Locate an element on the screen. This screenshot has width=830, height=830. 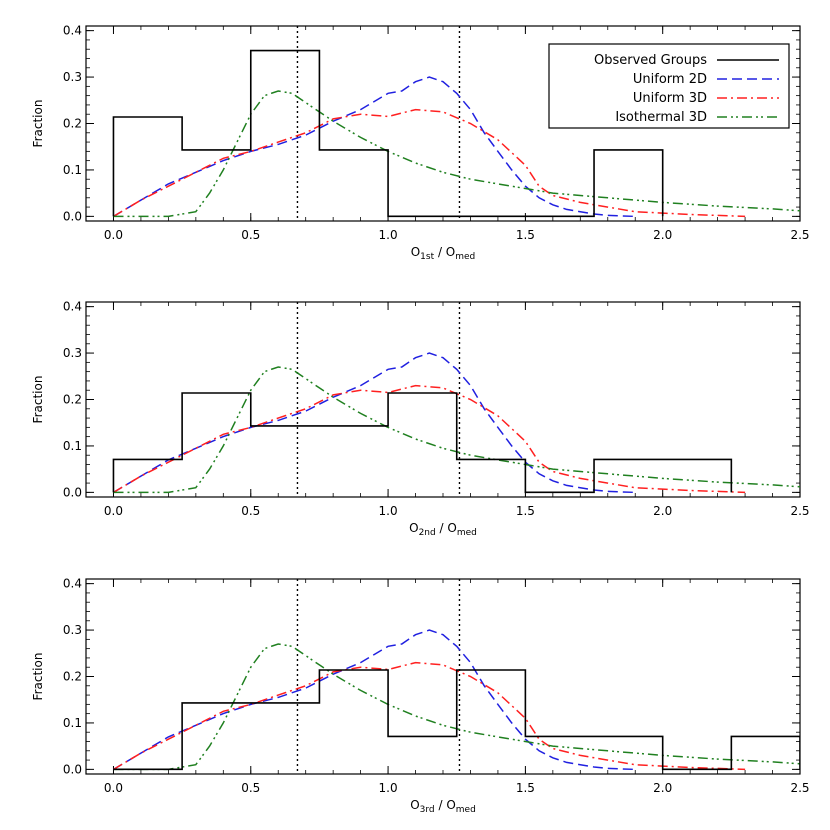
x-axis-title: O1st / Omed is located at coordinates (443, 253).